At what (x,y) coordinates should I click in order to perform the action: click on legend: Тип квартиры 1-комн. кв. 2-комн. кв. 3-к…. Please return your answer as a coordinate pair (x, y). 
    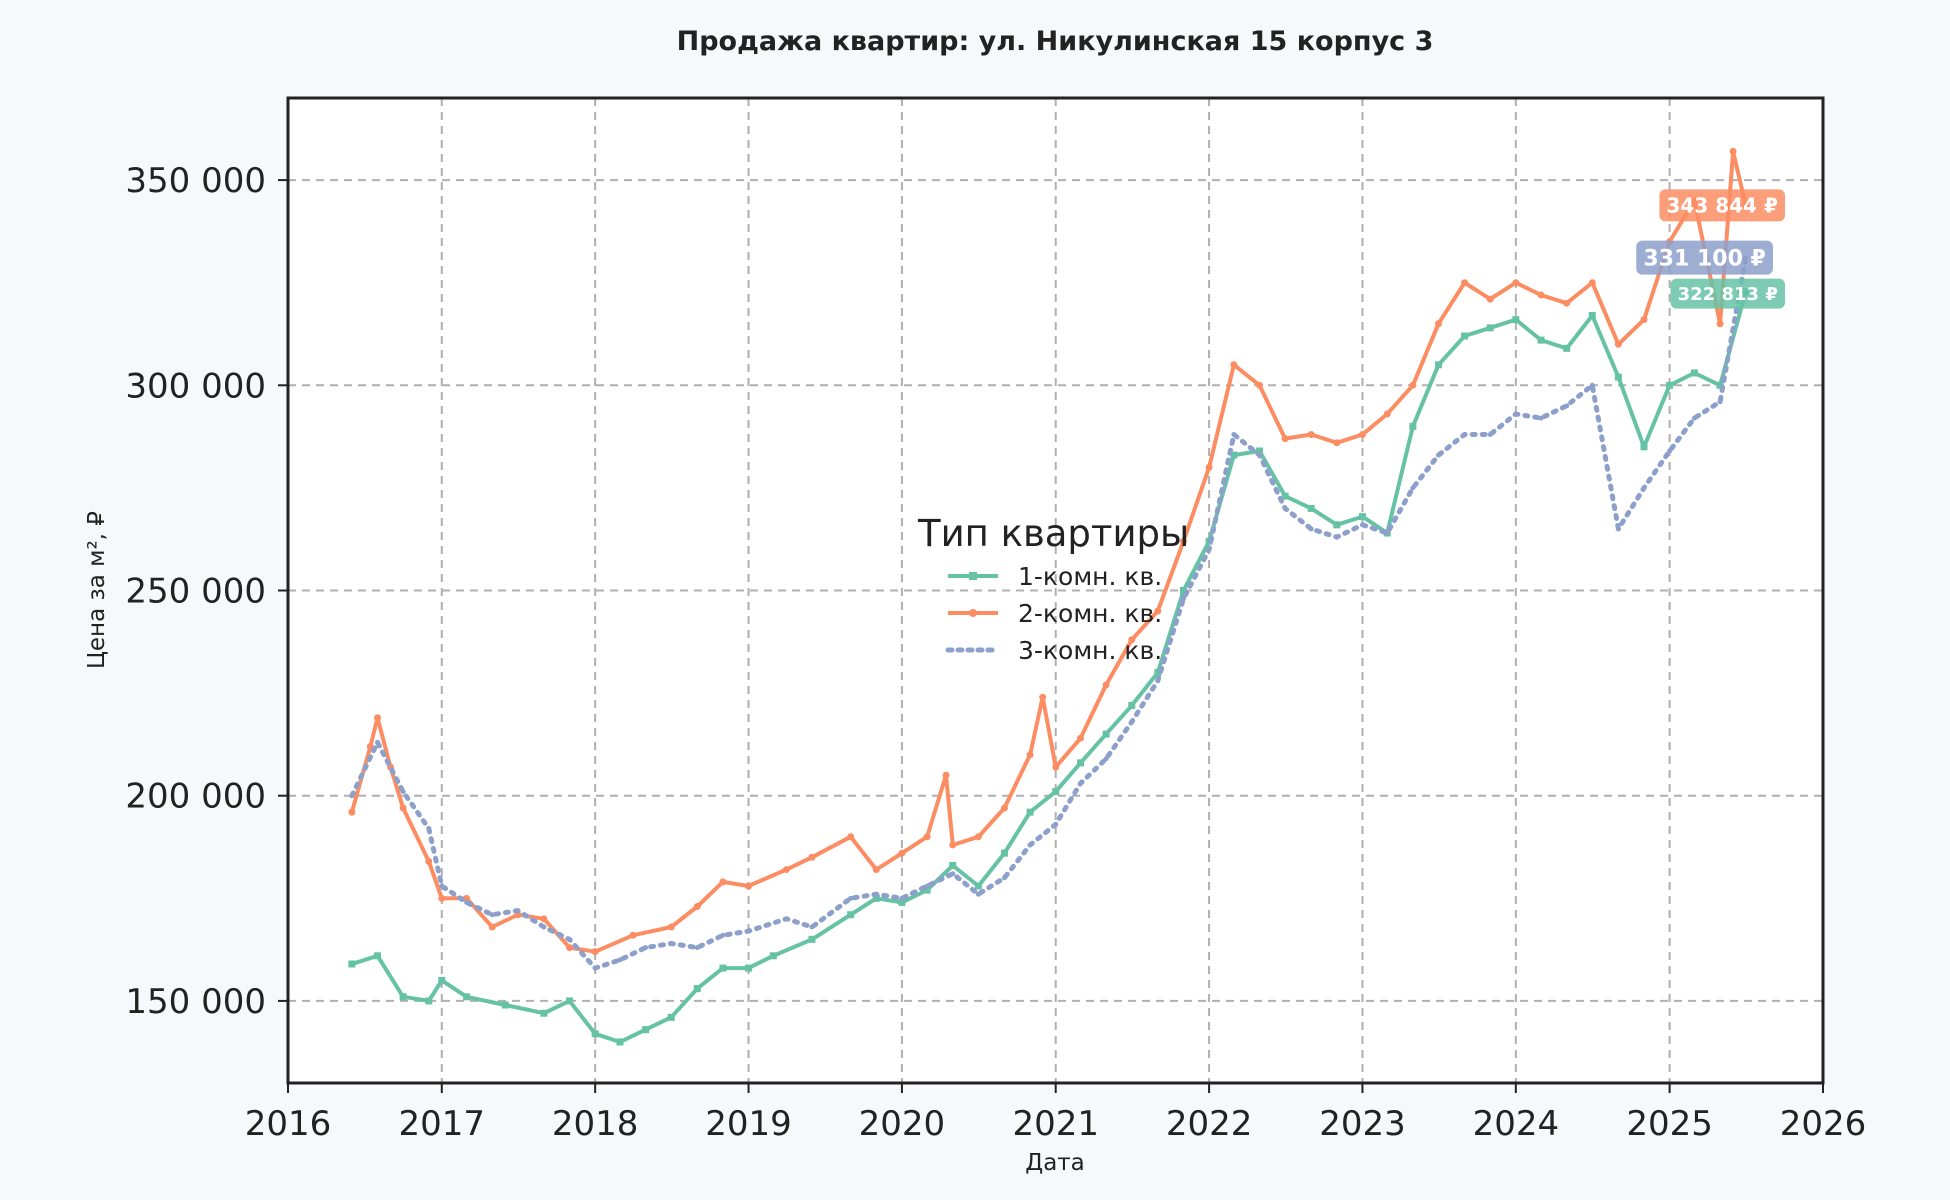
    Looking at the image, I should click on (1053, 588).